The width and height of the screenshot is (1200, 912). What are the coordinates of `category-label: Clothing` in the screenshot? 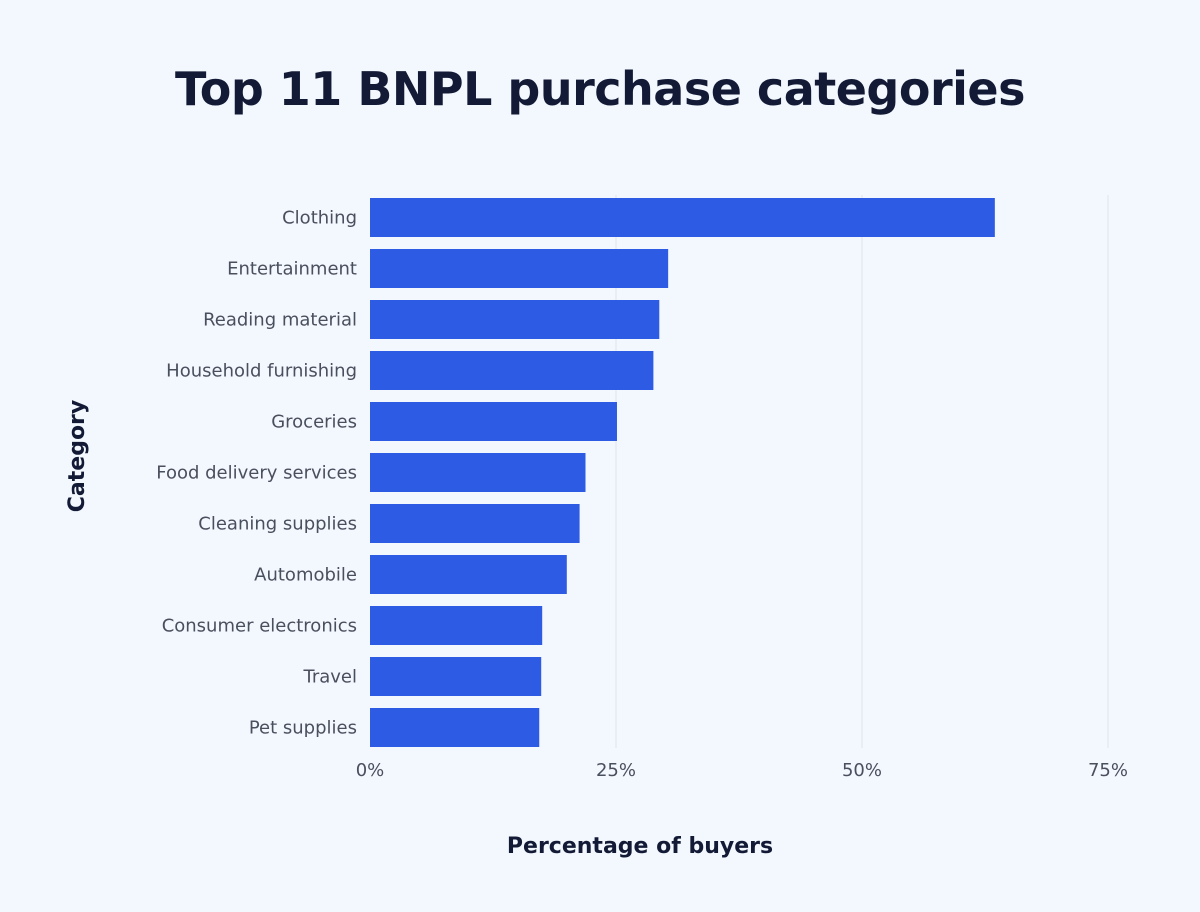 It's located at (319, 218).